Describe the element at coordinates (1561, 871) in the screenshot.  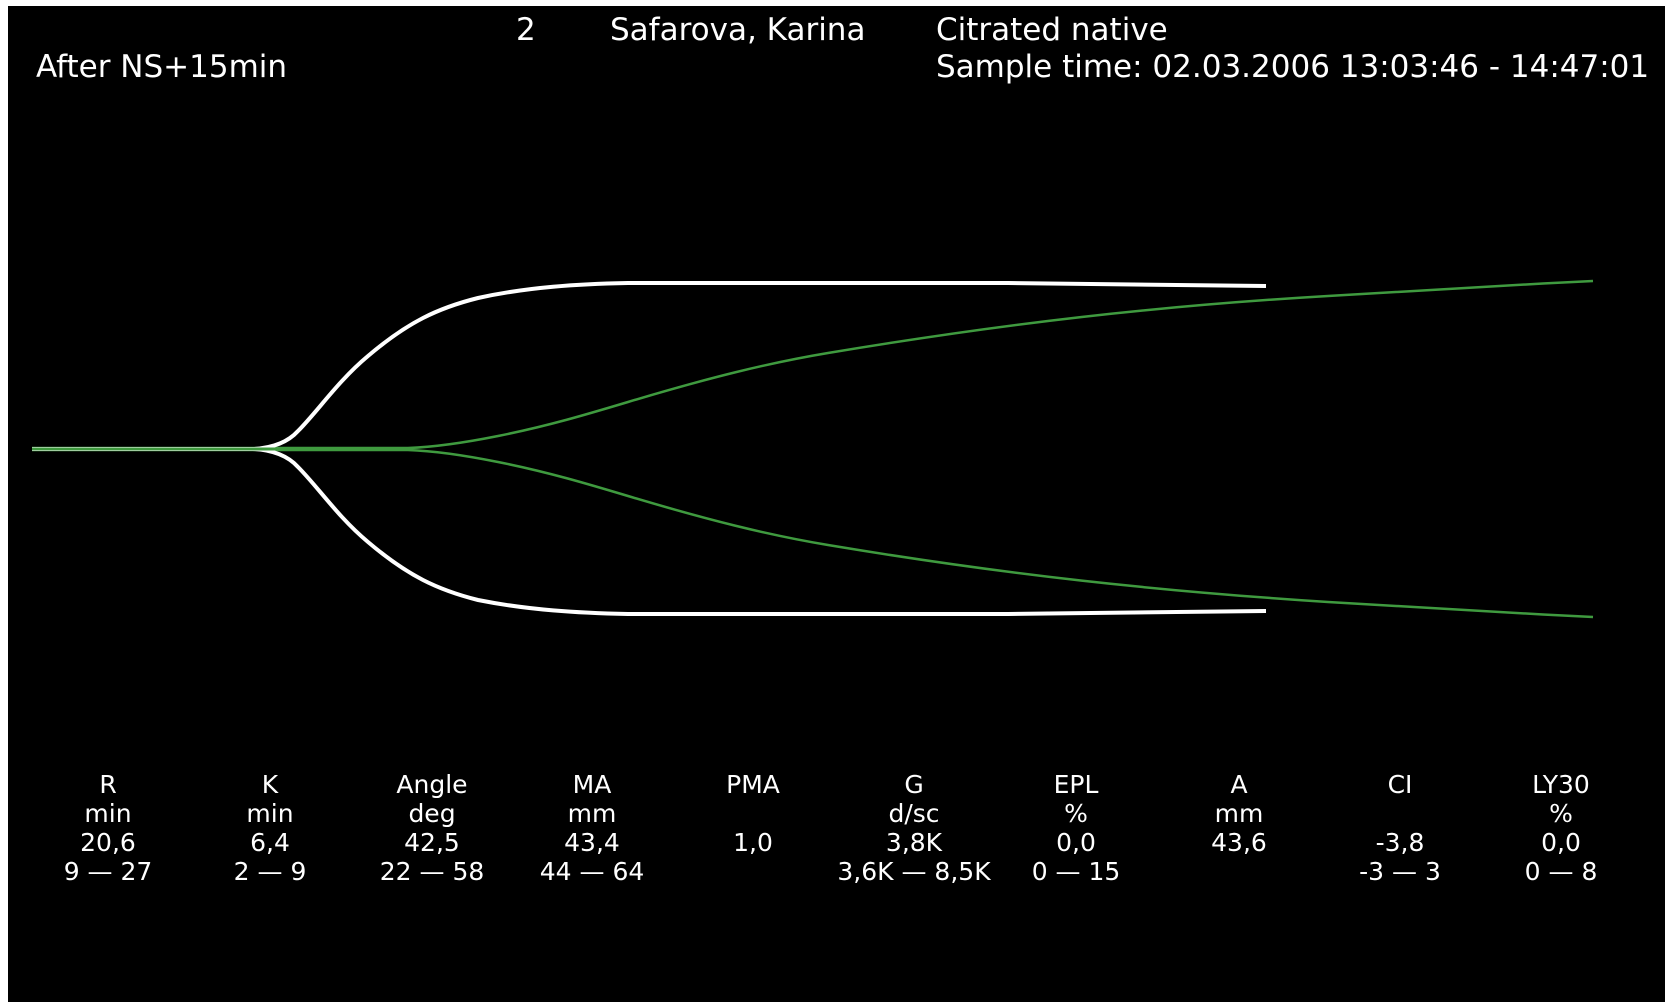
I see `param-ly30-range: 0 — 8` at that location.